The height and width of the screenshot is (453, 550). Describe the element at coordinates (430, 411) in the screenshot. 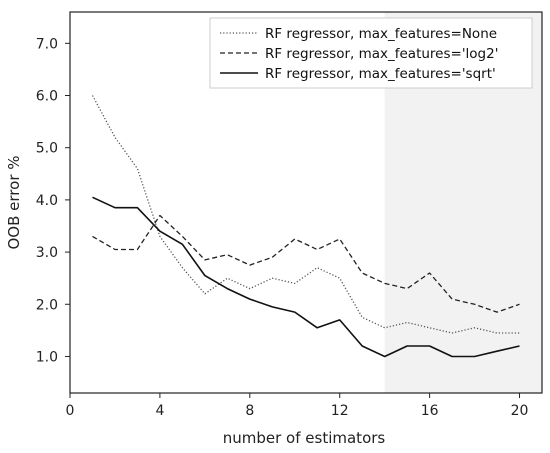

I see `x-tick-label: 16` at that location.